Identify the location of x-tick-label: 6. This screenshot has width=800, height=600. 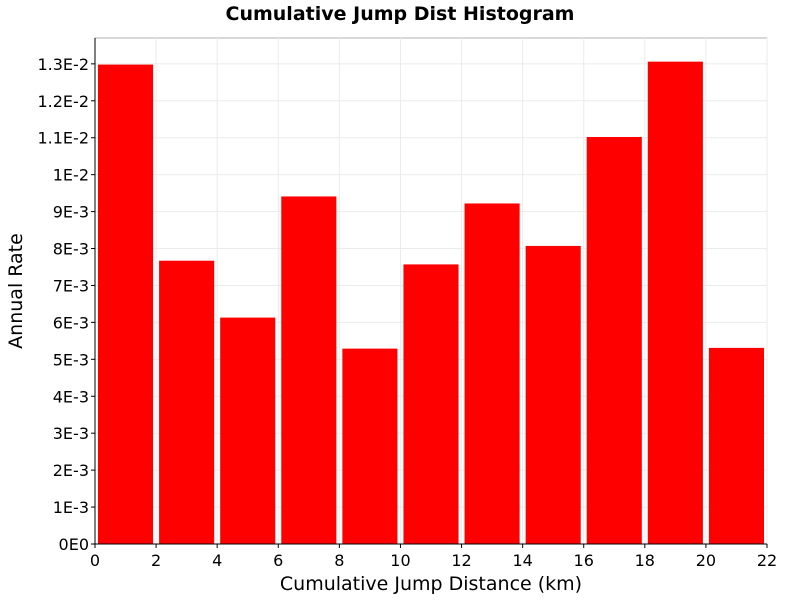
(278, 560).